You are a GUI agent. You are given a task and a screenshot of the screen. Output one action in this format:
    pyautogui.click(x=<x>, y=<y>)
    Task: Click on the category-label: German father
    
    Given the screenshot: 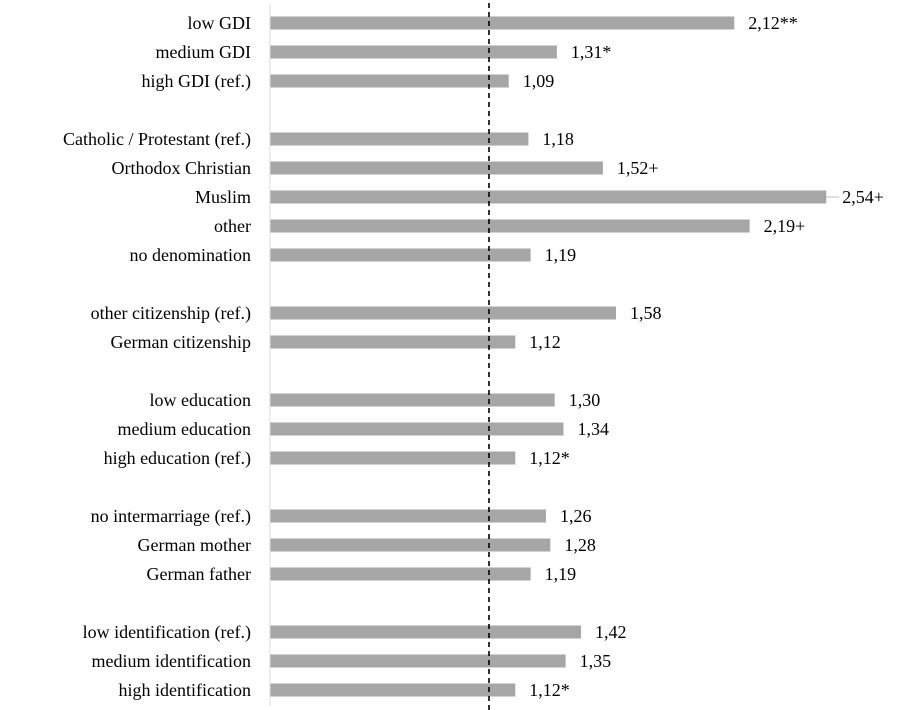 What is the action you would take?
    pyautogui.click(x=199, y=574)
    